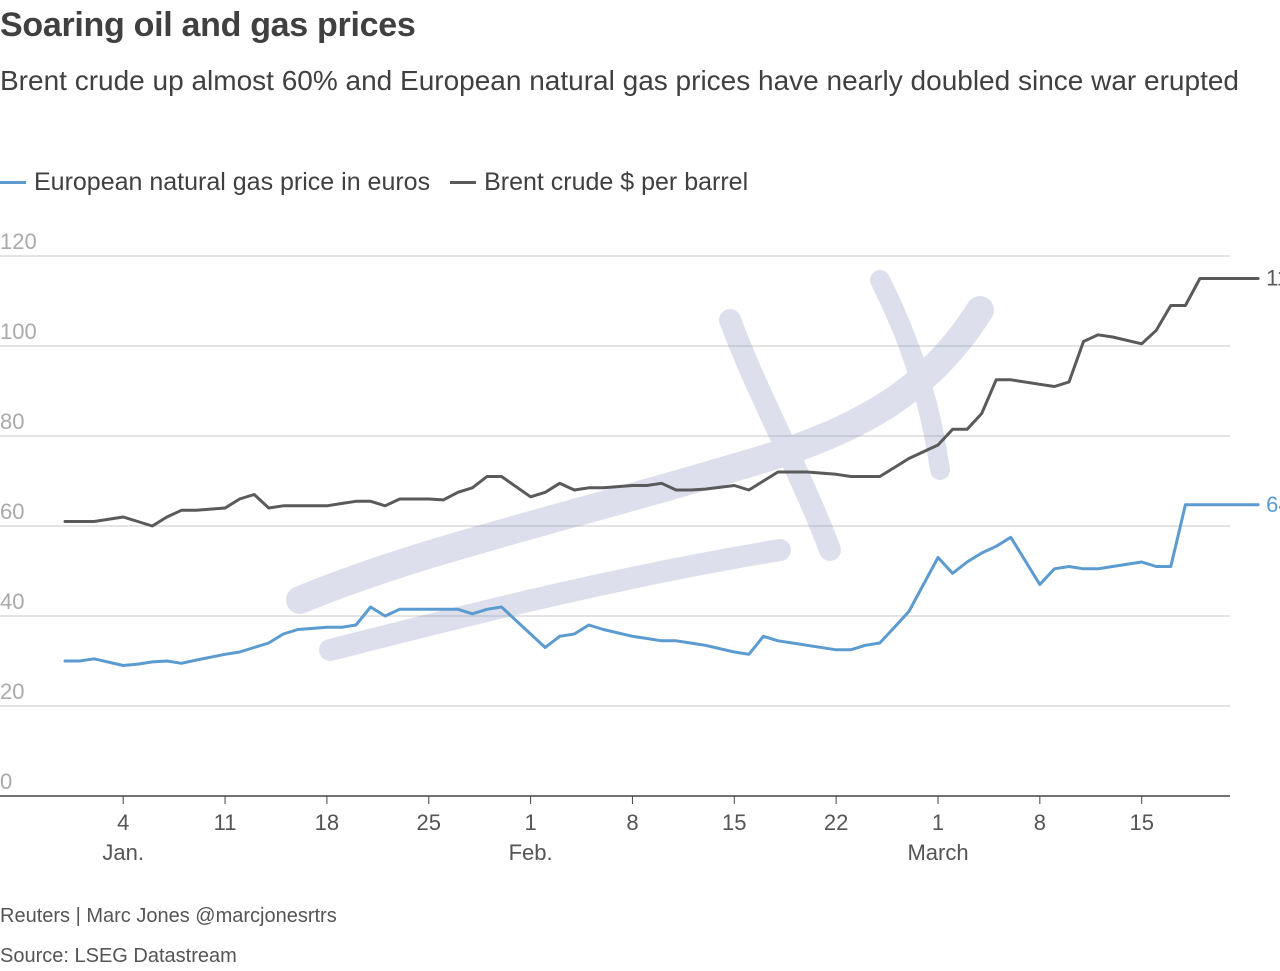 The image size is (1280, 971). What do you see at coordinates (1273, 278) in the screenshot?
I see `end-value-label-brent: 115` at bounding box center [1273, 278].